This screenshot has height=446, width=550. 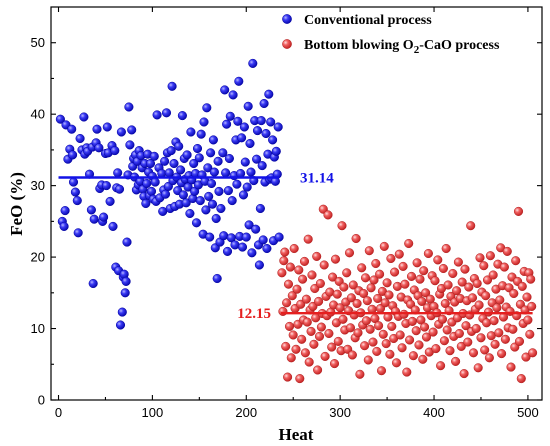 I want to click on y-tick-label: 40, so click(x=38, y=114).